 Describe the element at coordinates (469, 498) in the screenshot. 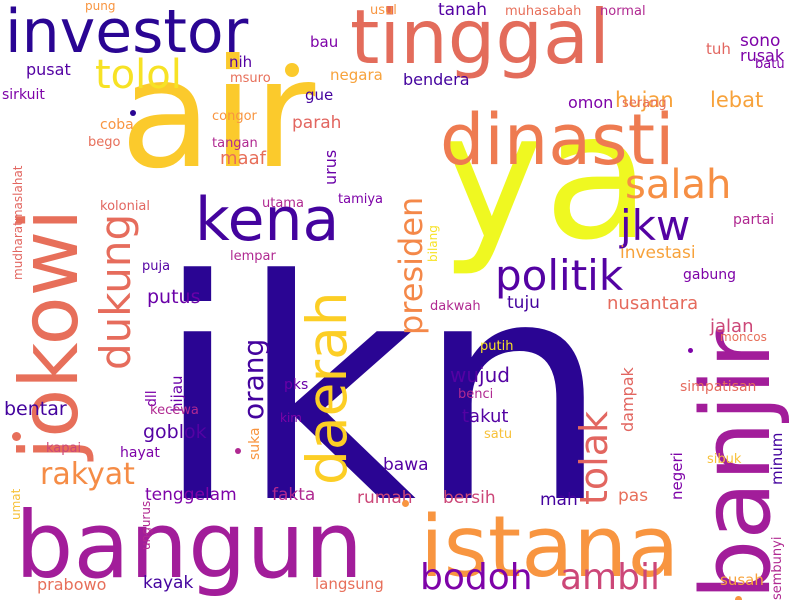

I see `word-bersih: bersih` at that location.